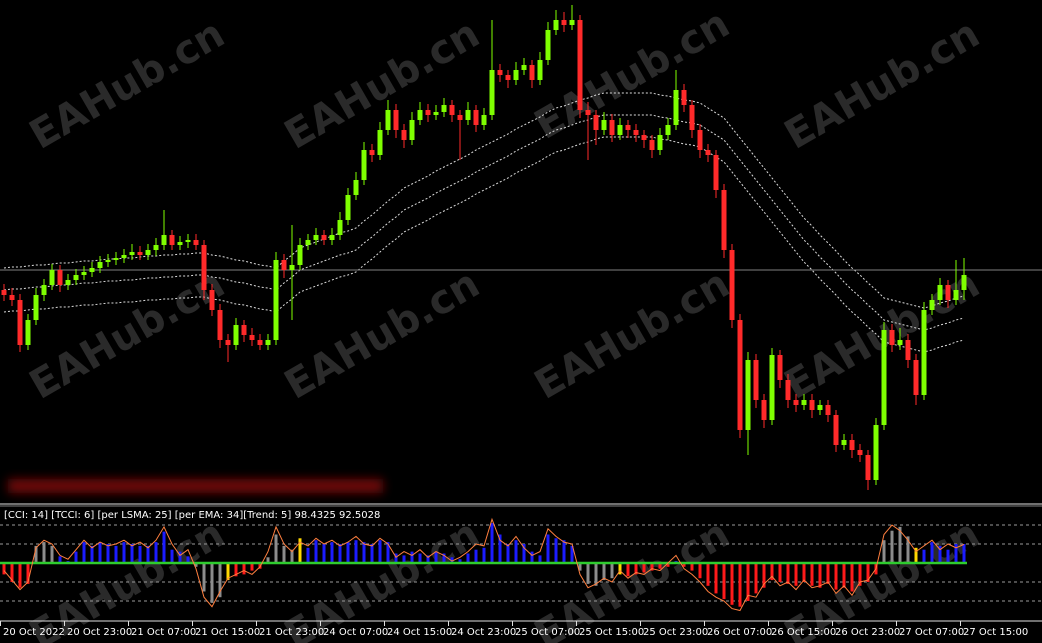 This screenshot has height=643, width=1042. What do you see at coordinates (484, 564) in the screenshot?
I see `cci-line` at bounding box center [484, 564].